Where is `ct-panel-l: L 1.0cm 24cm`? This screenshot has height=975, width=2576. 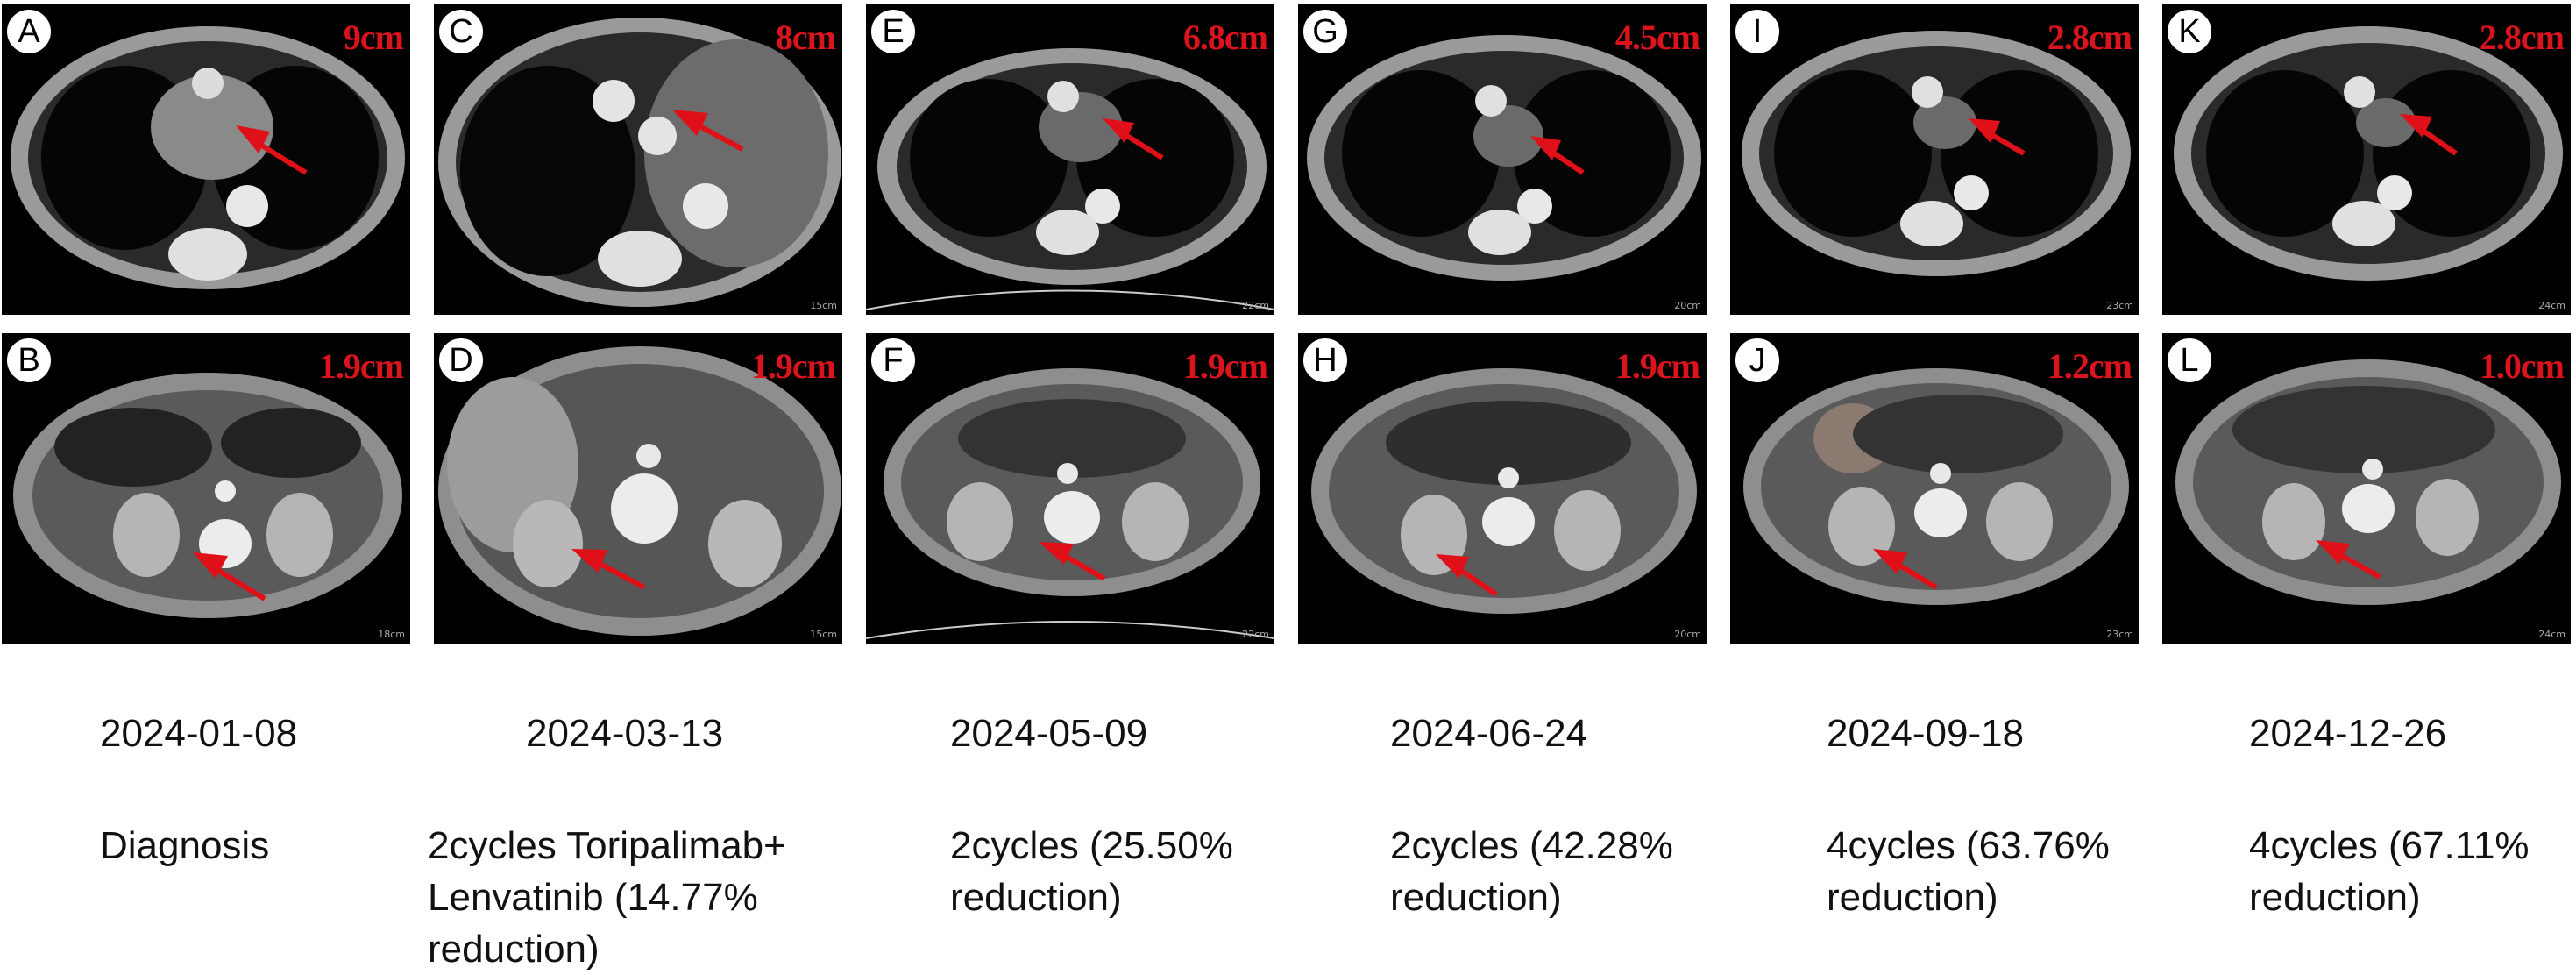
ct-panel-l: L 1.0cm 24cm is located at coordinates (2366, 489).